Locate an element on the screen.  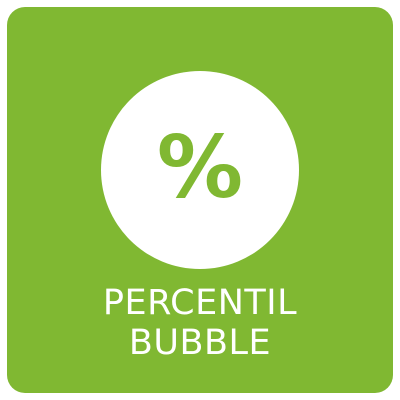
label-line-1: PERCENTIL is located at coordinates (200, 303).